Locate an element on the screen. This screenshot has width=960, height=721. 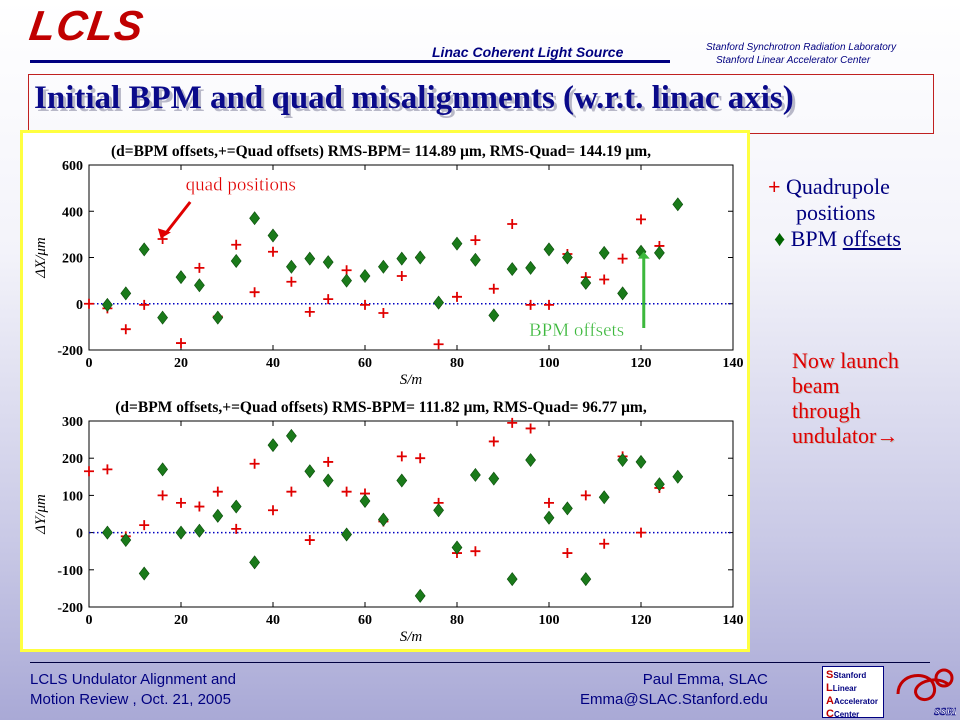
p1-x-tick-label-0: 0 is located at coordinates (89, 363).